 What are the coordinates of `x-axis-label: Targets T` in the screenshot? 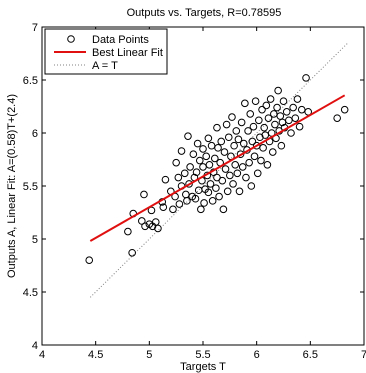 It's located at (203, 367).